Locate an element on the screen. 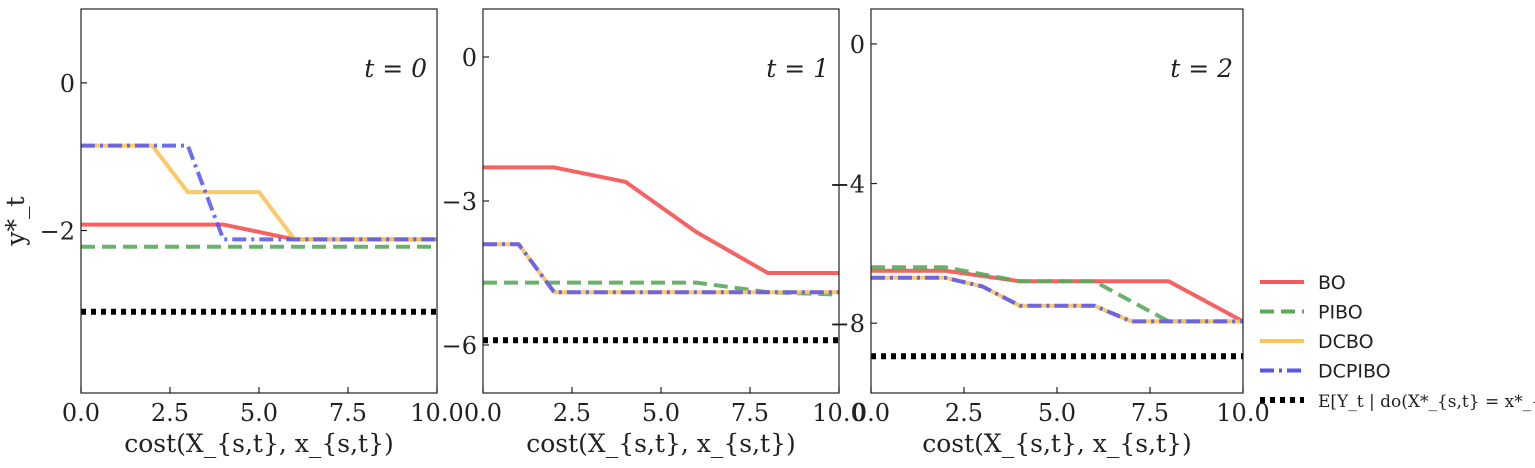 Image resolution: width=1535 pixels, height=468 pixels. y-tick-label: −4 is located at coordinates (847, 185).